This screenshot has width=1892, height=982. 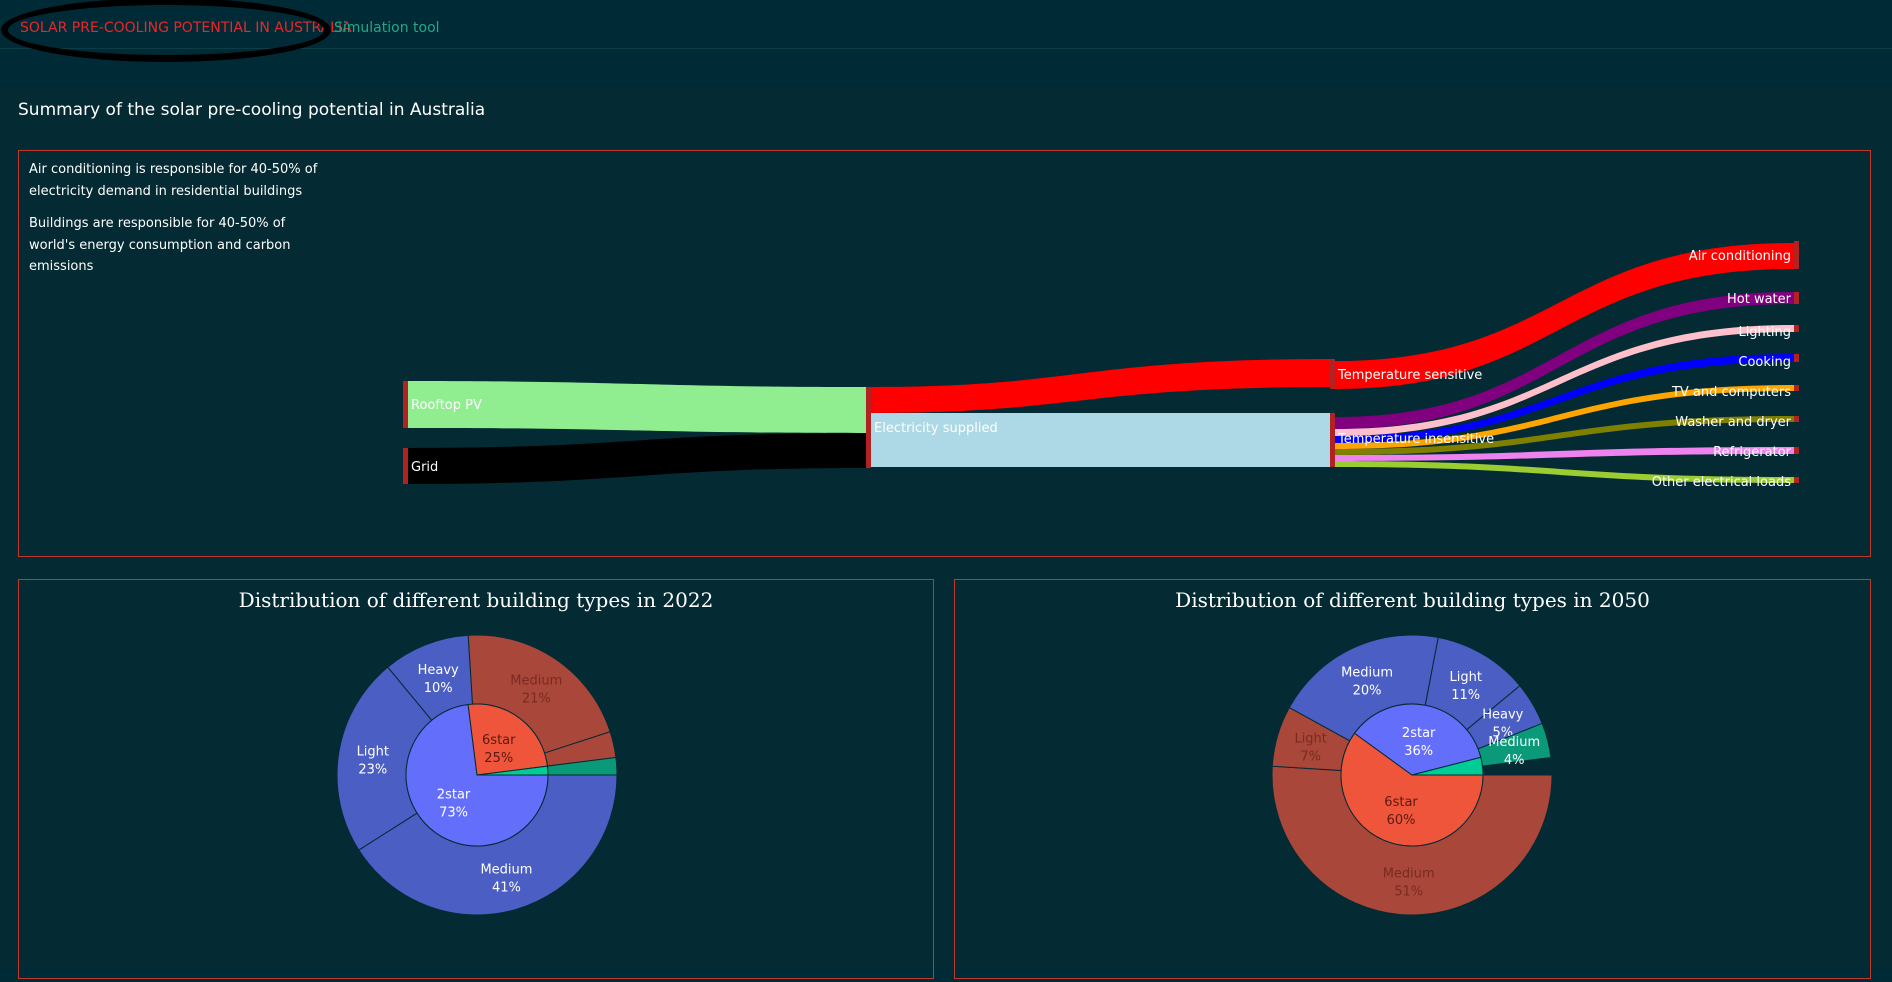 I want to click on sunburst-2022-inner-label: 6star 25%, so click(x=499, y=749).